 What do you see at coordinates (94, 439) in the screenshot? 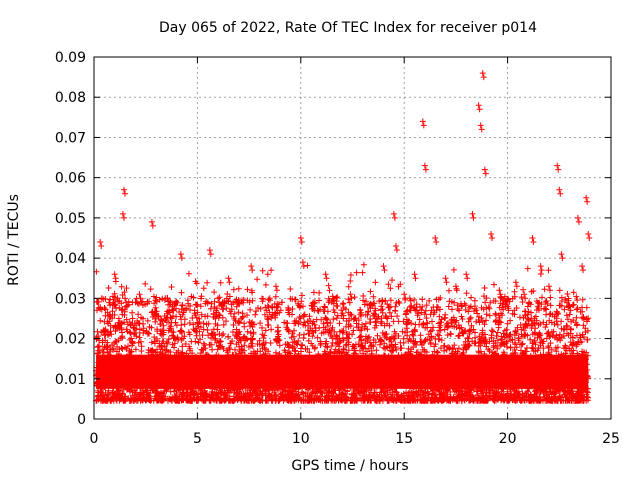
I see `x-tick-label: 0` at bounding box center [94, 439].